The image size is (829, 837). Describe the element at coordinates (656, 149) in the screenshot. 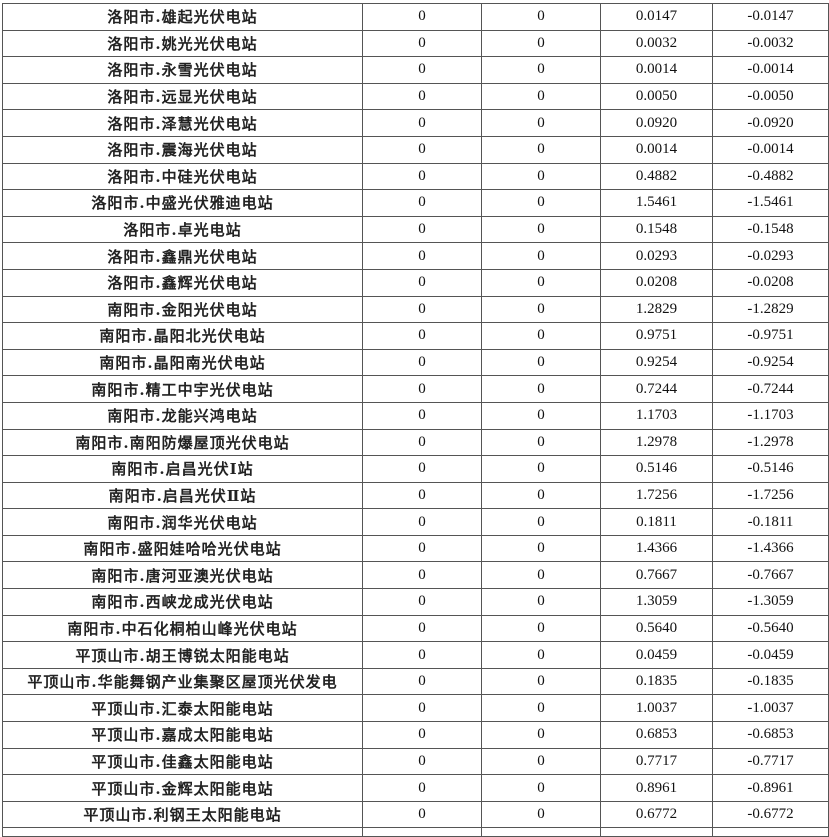

I see `value-col-3-cell: 0.0014` at that location.